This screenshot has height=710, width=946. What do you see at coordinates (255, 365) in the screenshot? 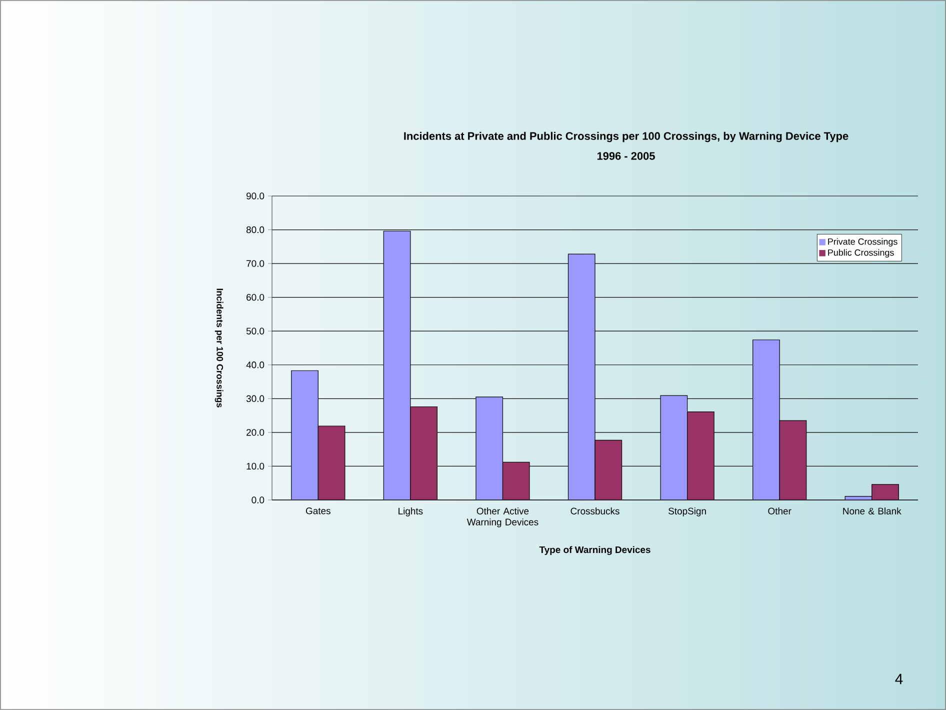
I see `y-tick-label: 40.0` at bounding box center [255, 365].